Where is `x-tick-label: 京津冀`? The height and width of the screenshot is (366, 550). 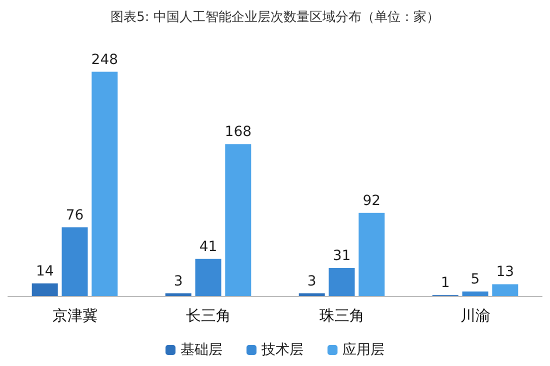
x-tick-label: 京津冀 is located at coordinates (75, 315).